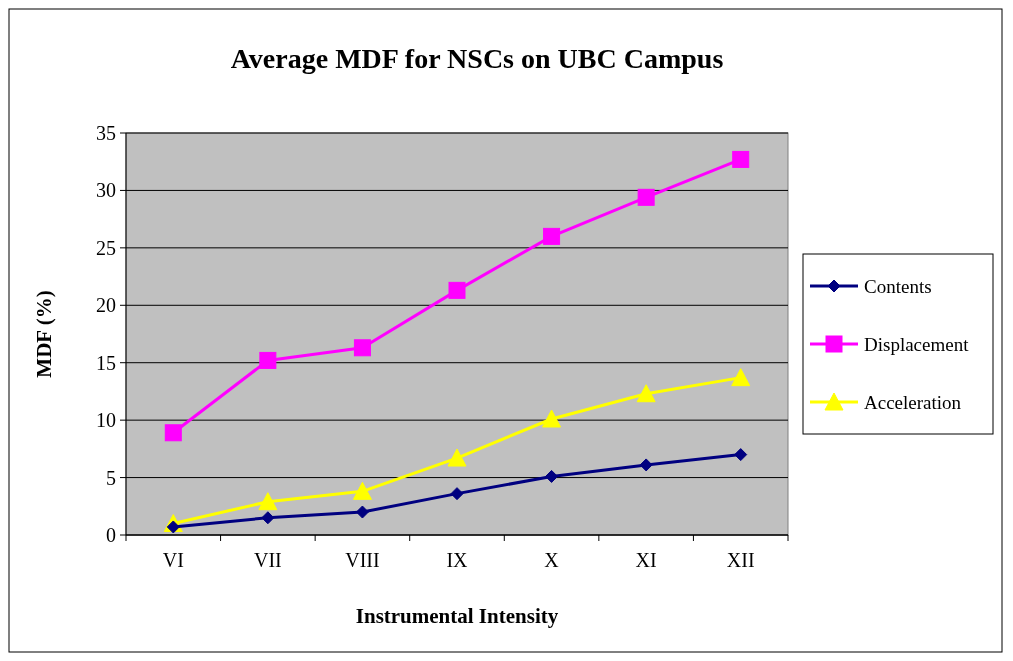 This screenshot has height=661, width=1013. Describe the element at coordinates (111, 477) in the screenshot. I see `y-tick-label: 5` at that location.